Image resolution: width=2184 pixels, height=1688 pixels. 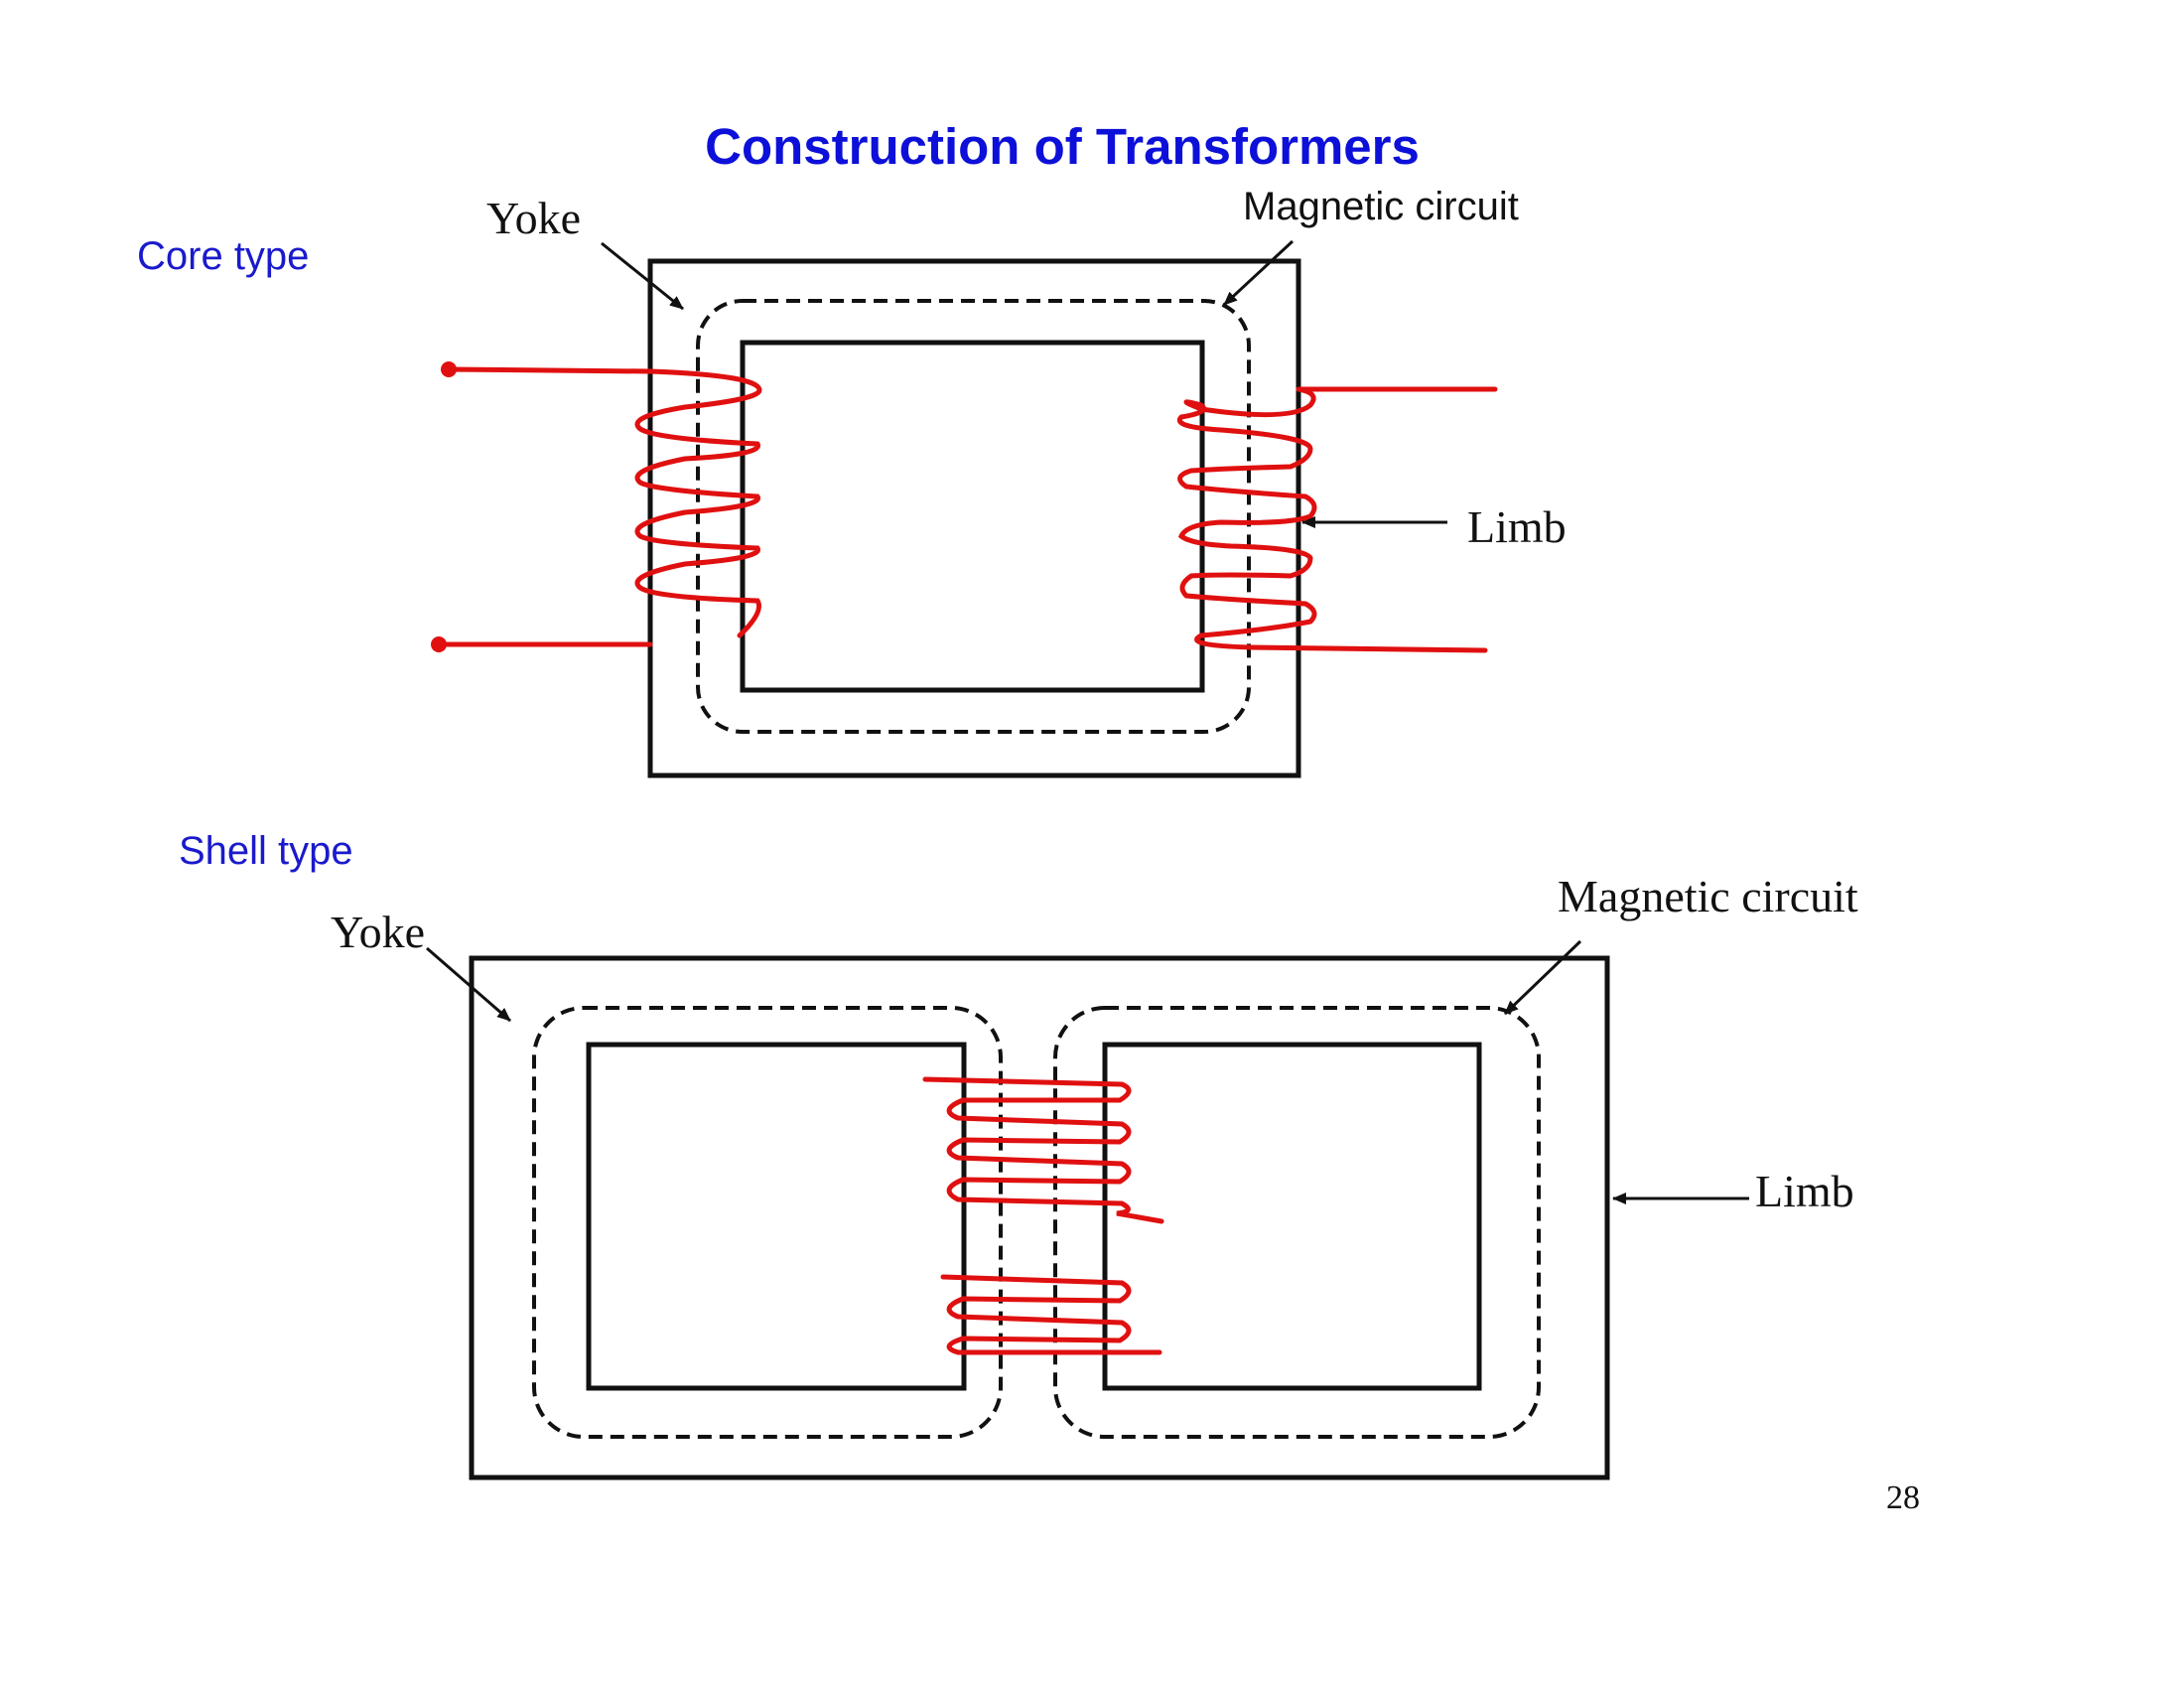 I want to click on shell-right-magnetic-path, so click(x=1297, y=1222).